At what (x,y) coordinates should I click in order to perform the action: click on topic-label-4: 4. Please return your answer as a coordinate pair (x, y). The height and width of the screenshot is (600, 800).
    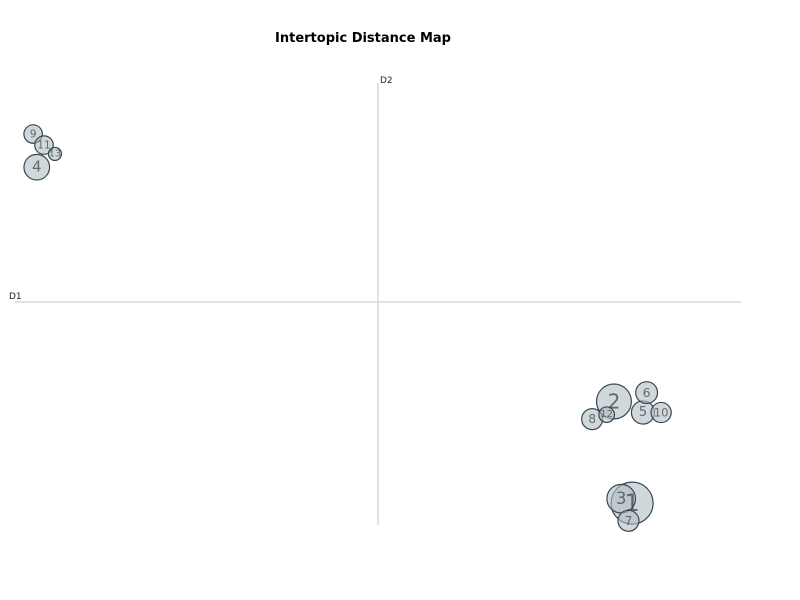
    Looking at the image, I should click on (36, 167).